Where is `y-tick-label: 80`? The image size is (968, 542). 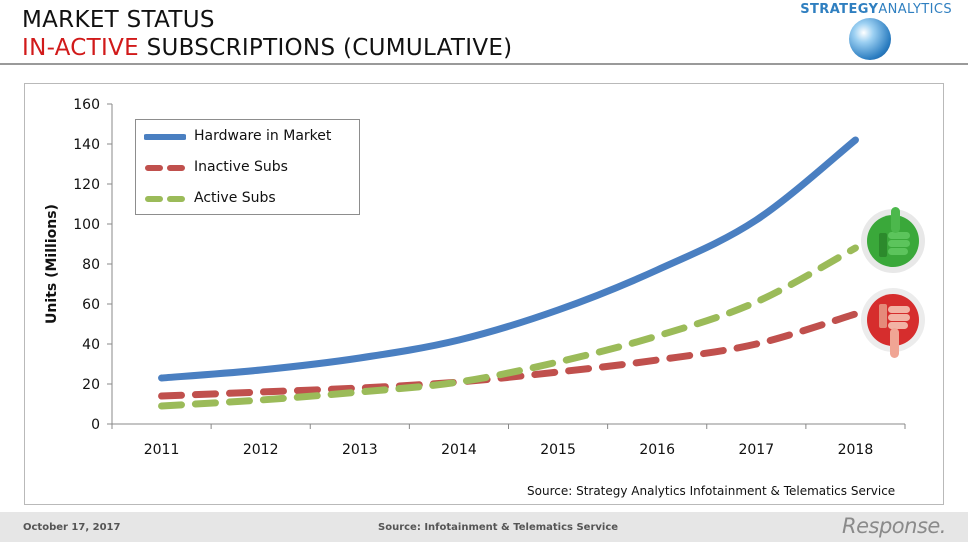
y-tick-label: 80 is located at coordinates (91, 265).